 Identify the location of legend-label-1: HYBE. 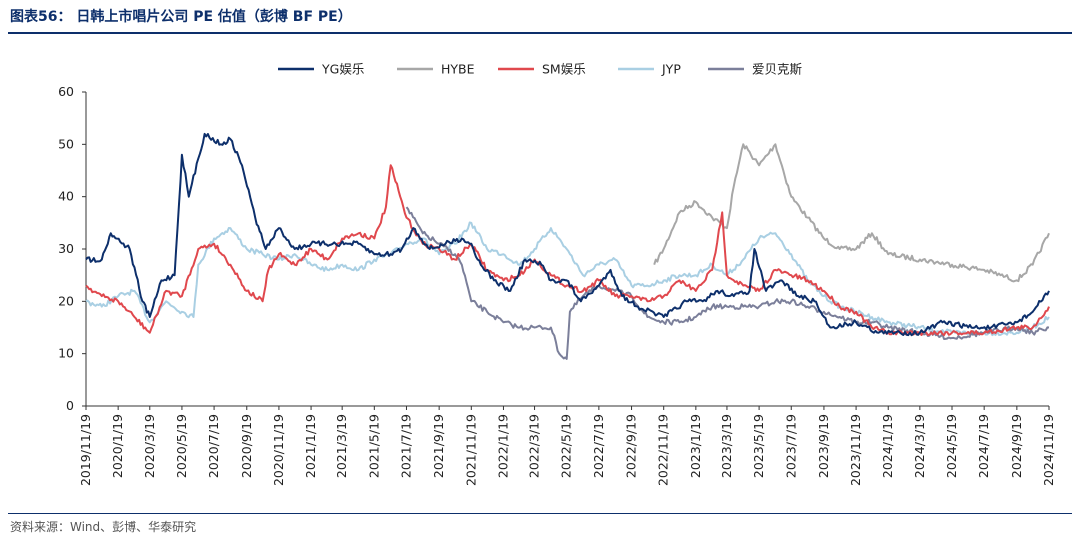
(458, 69).